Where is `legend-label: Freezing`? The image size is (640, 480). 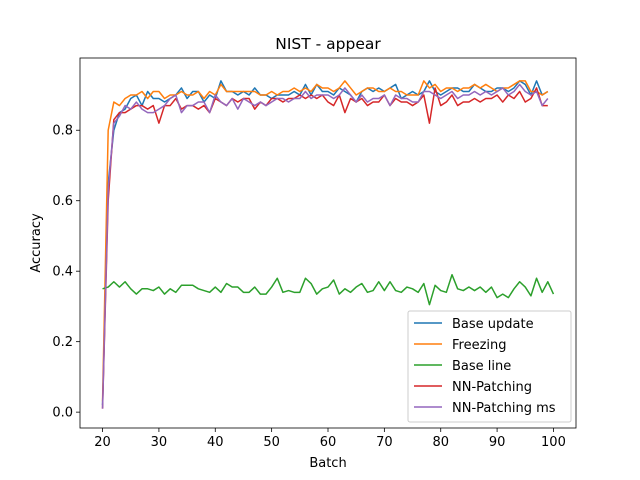
legend-label: Freezing is located at coordinates (479, 345).